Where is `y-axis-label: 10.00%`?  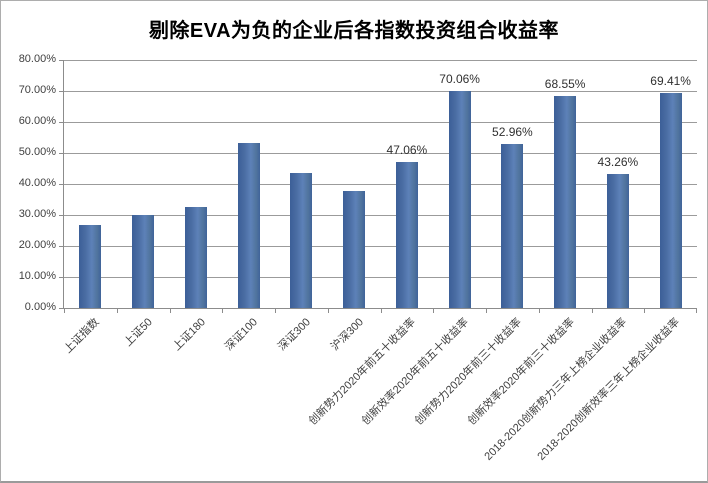
y-axis-label: 10.00% is located at coordinates (37, 276).